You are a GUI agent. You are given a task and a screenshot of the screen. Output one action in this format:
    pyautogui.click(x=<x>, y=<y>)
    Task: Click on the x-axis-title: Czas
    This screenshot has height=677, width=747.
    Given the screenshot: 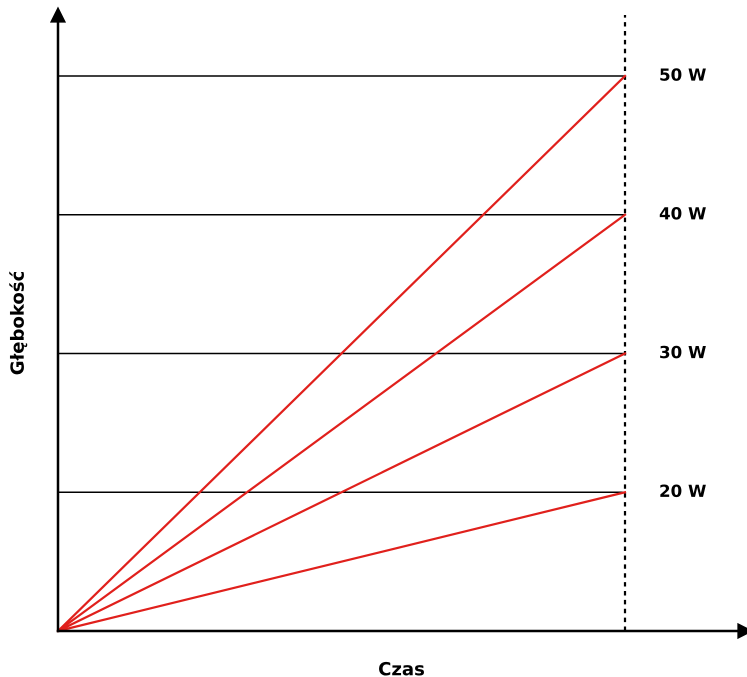 What is the action you would take?
    pyautogui.click(x=401, y=669)
    